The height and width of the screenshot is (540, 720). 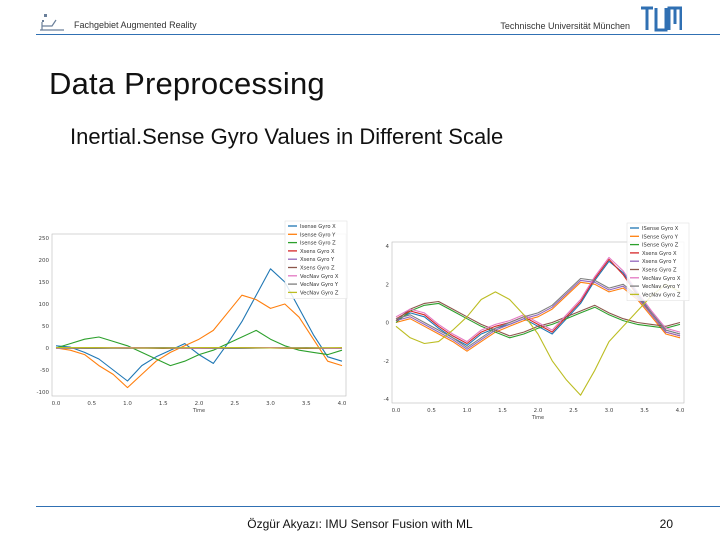 I want to click on legend-label: ISense Gyro Y, so click(x=660, y=237).